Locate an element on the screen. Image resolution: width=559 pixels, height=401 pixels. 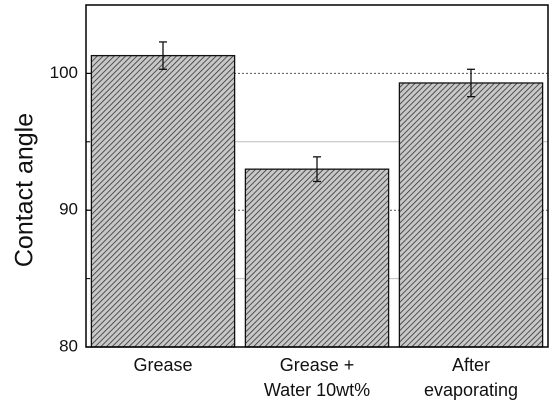
y-tick-label: 90 is located at coordinates (68, 209).